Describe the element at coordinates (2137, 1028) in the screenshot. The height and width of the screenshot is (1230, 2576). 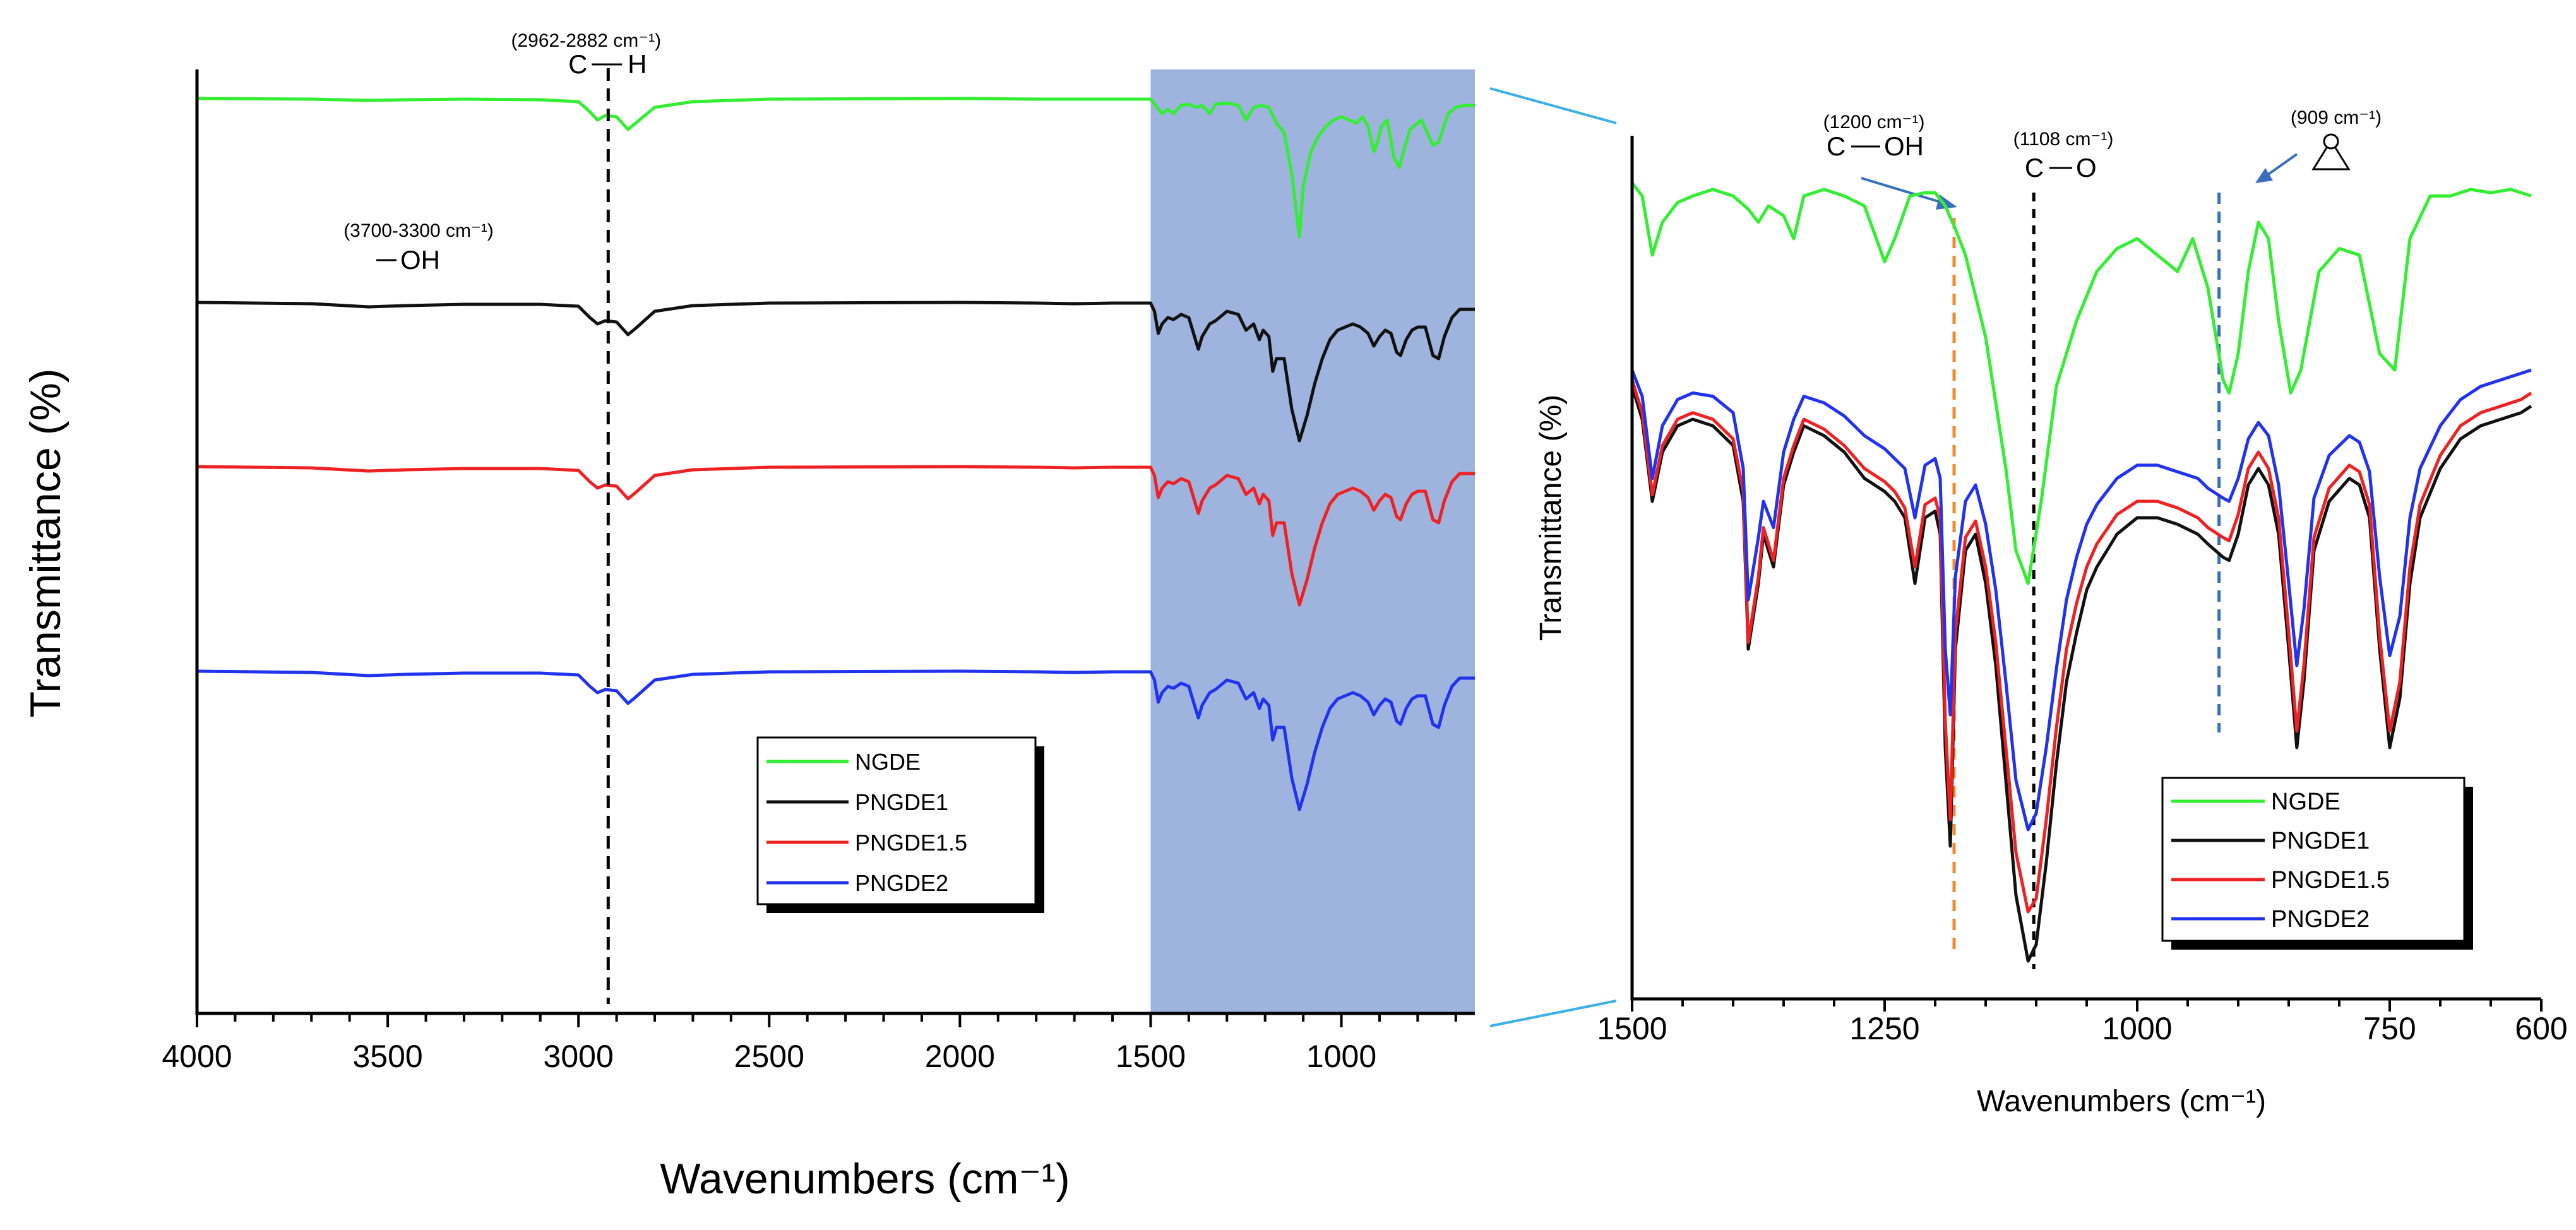
I see `zoom-x-tick-label: 1000` at that location.